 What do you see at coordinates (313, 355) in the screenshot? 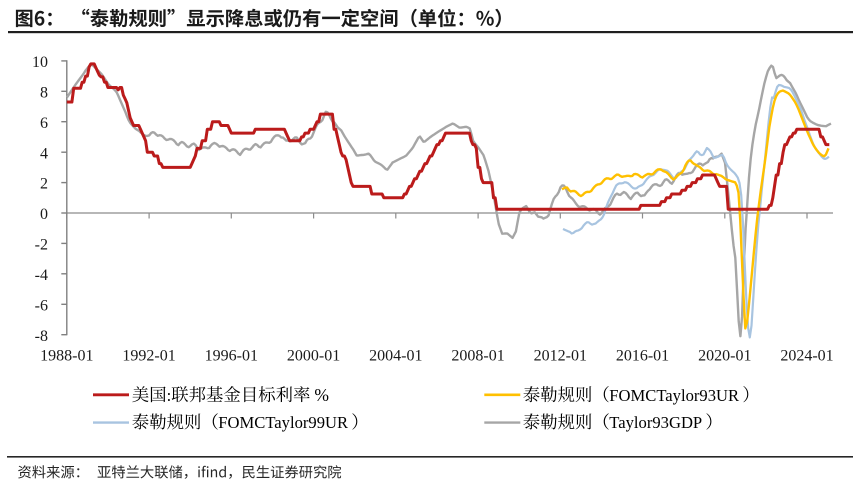
I see `svg-text: 2000-01` at bounding box center [313, 355].